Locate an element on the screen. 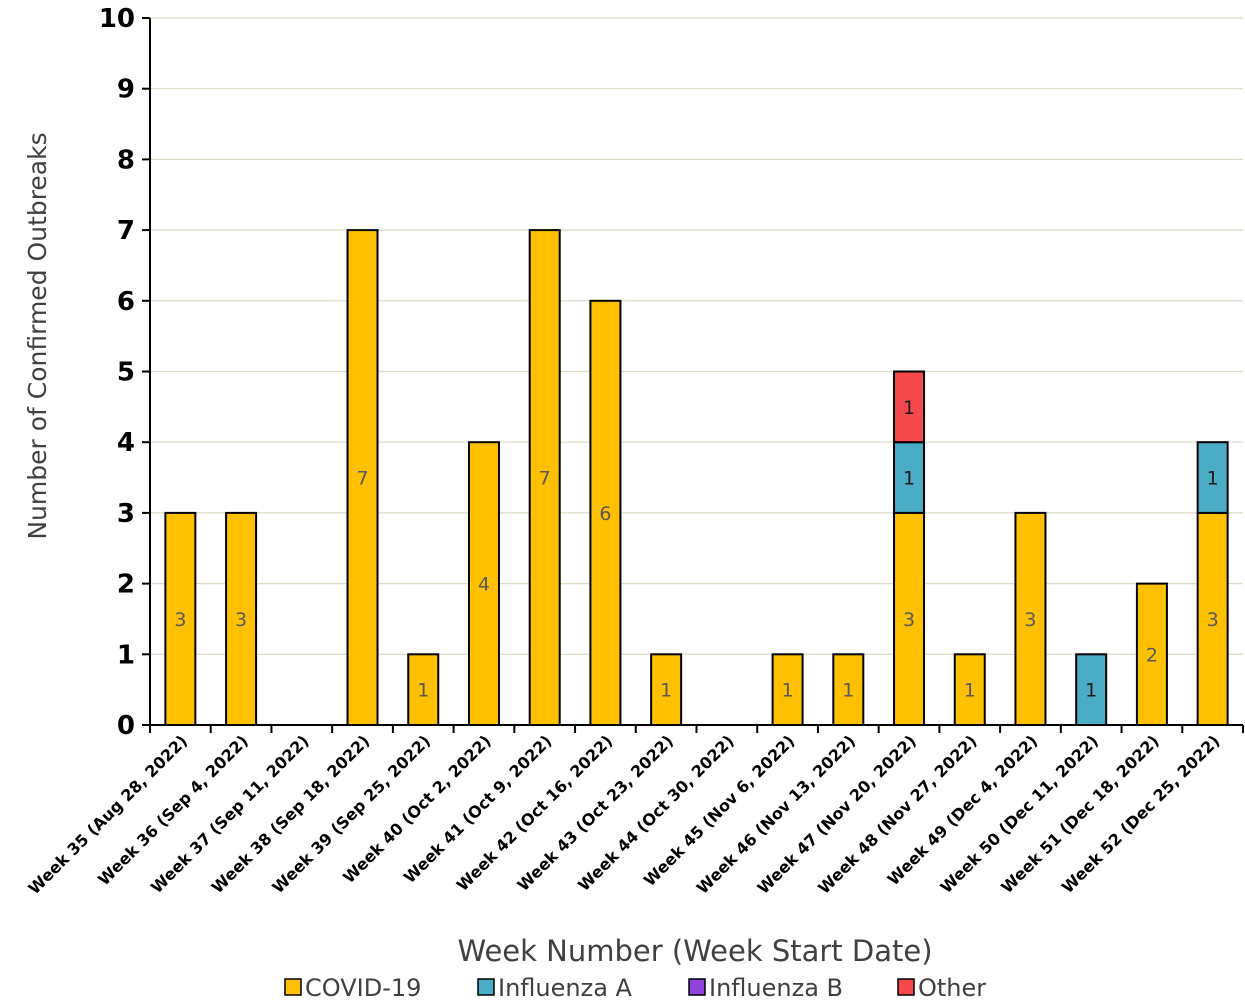  y-tick-label: 1 is located at coordinates (126, 655).